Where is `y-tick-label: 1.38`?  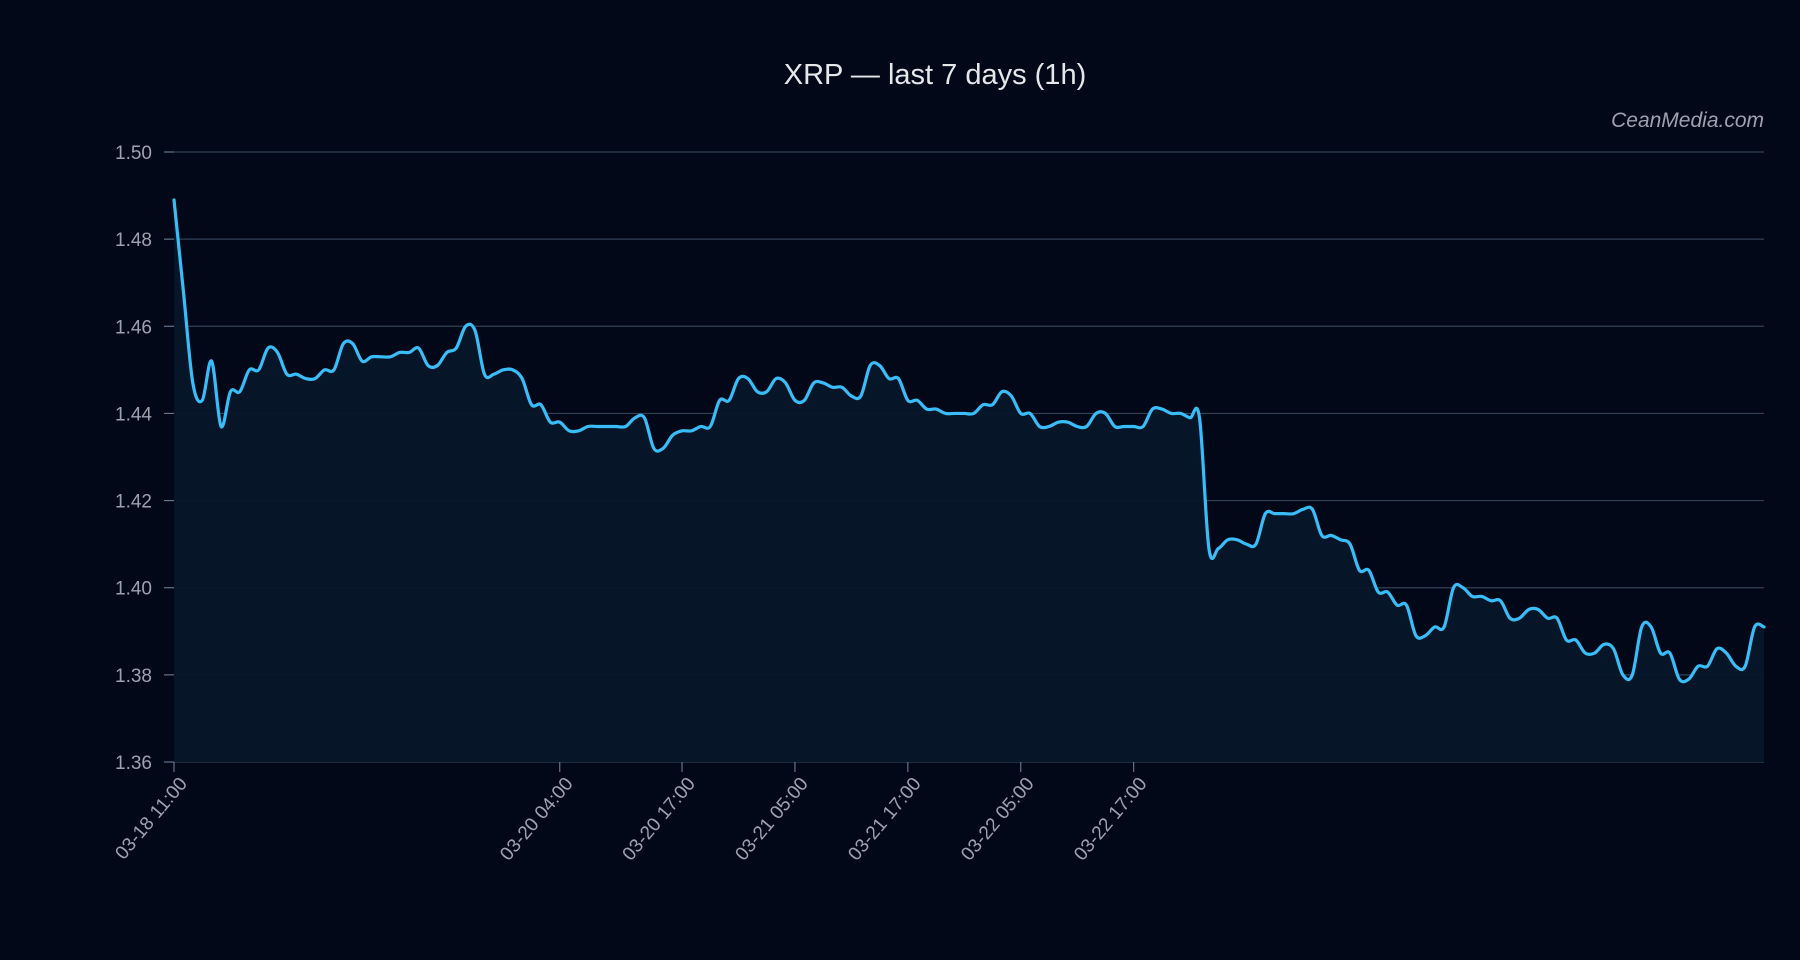 y-tick-label: 1.38 is located at coordinates (133, 676).